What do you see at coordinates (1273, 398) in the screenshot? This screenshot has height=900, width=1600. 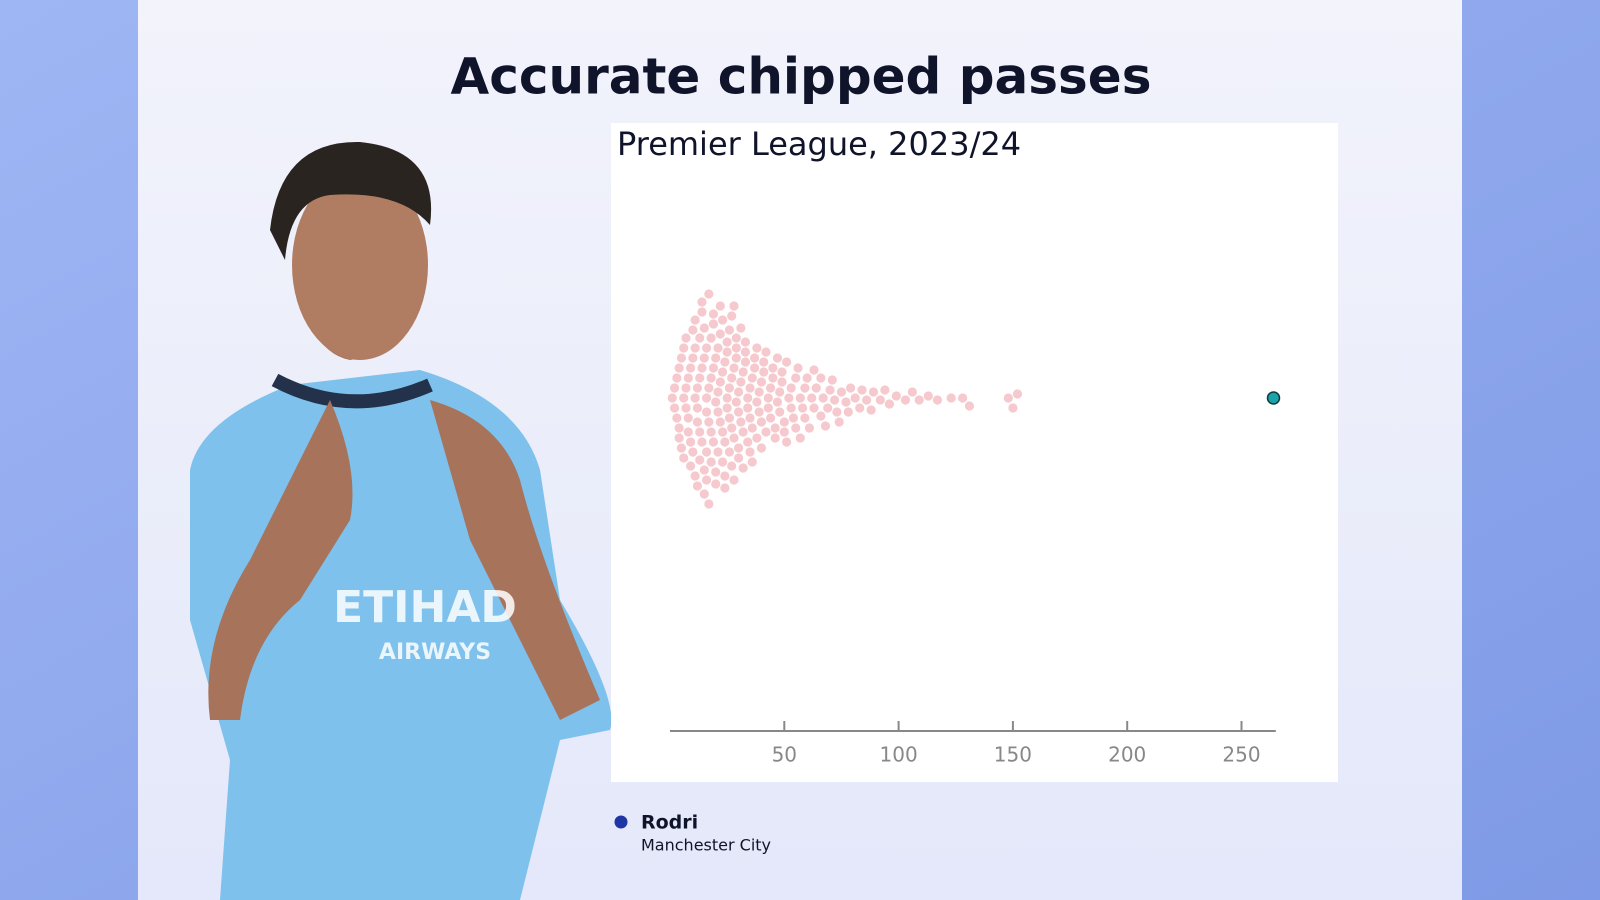 I see `highlight-dot` at bounding box center [1273, 398].